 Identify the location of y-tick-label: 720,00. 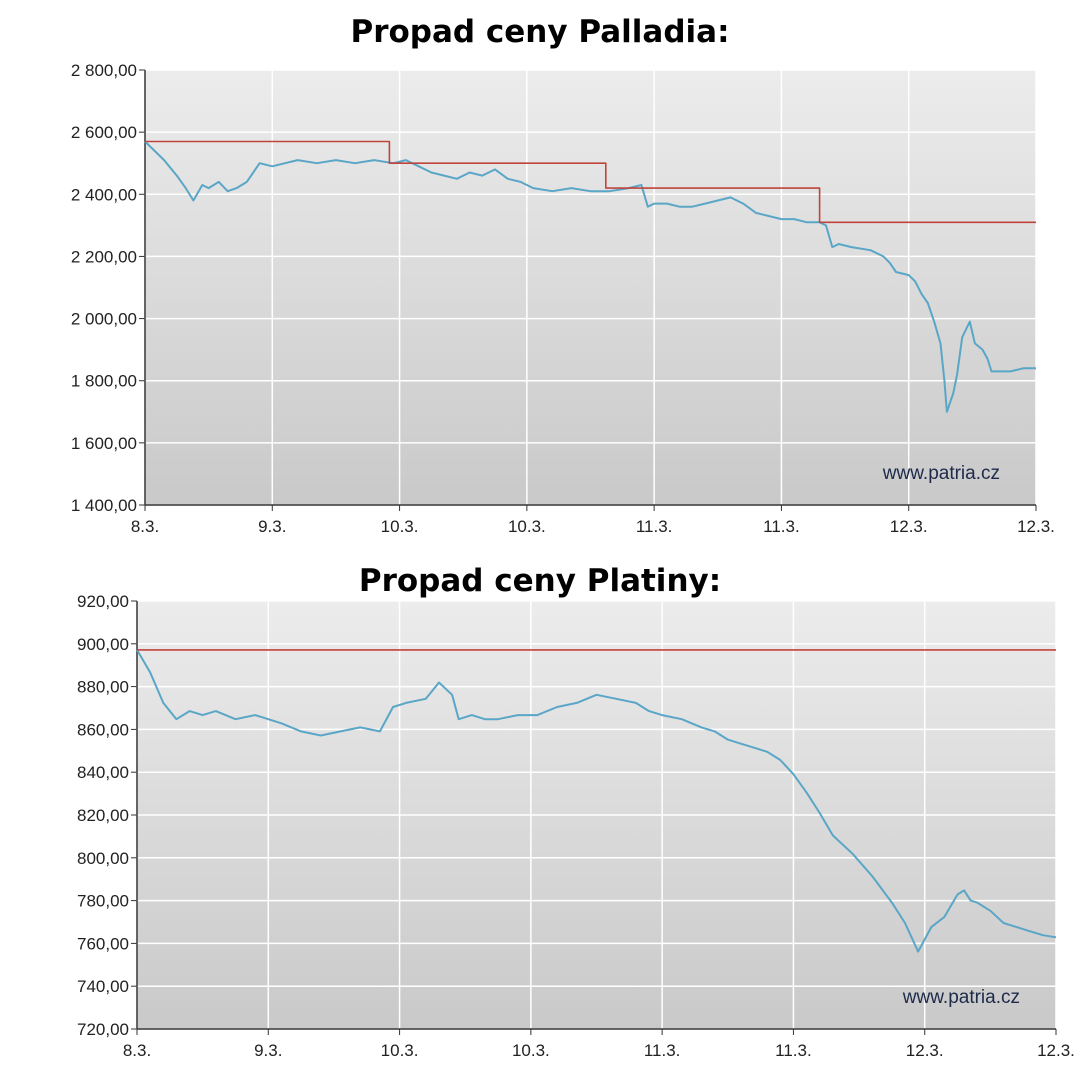
(103, 1029).